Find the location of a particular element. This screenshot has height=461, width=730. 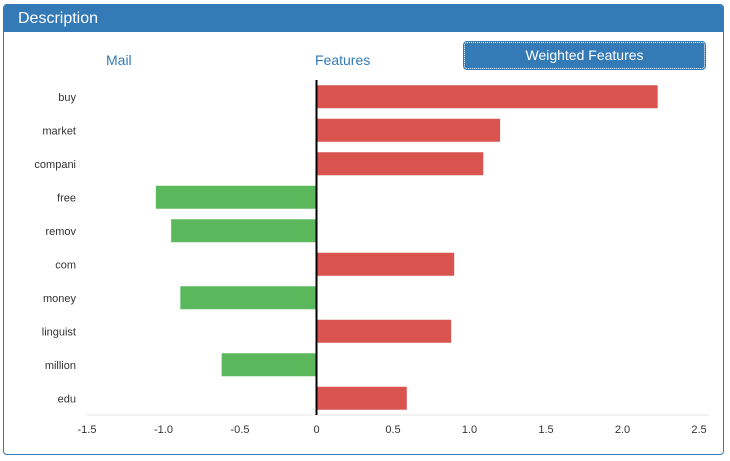

x-tick-label: 1.5 is located at coordinates (545, 430).